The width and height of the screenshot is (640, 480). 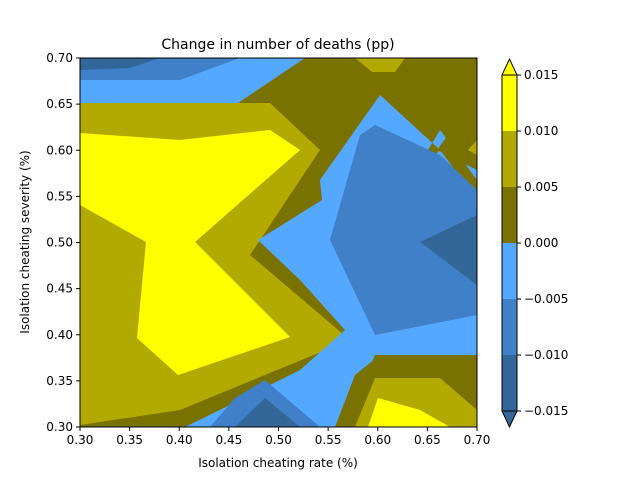 I want to click on x-axis-label: Isolation cheating rate (%), so click(x=278, y=463).